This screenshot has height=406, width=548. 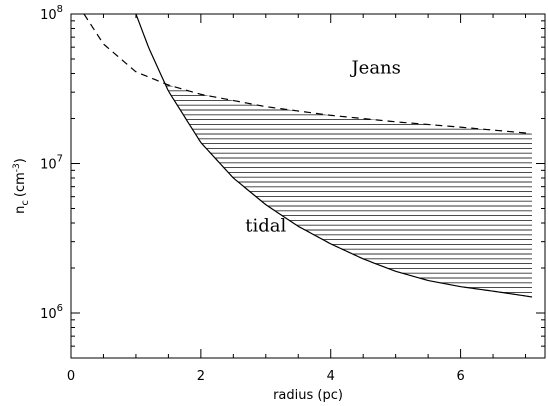 I want to click on y-tick-label-exp: 8, so click(x=60, y=9).